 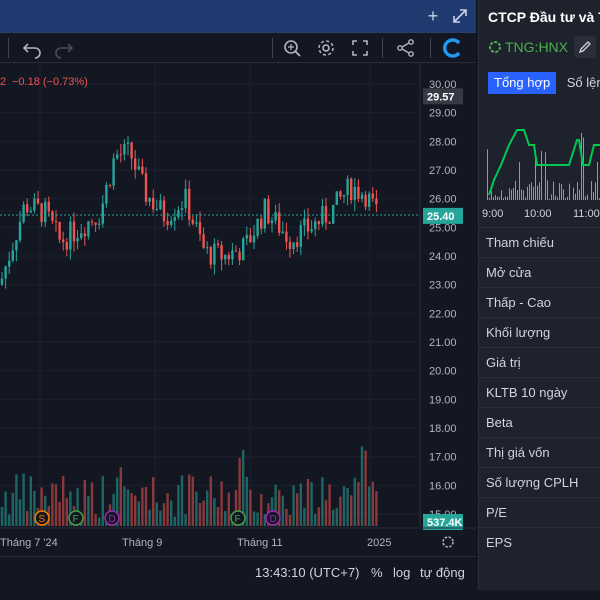 What do you see at coordinates (64, 48) in the screenshot?
I see `redo-icon` at bounding box center [64, 48].